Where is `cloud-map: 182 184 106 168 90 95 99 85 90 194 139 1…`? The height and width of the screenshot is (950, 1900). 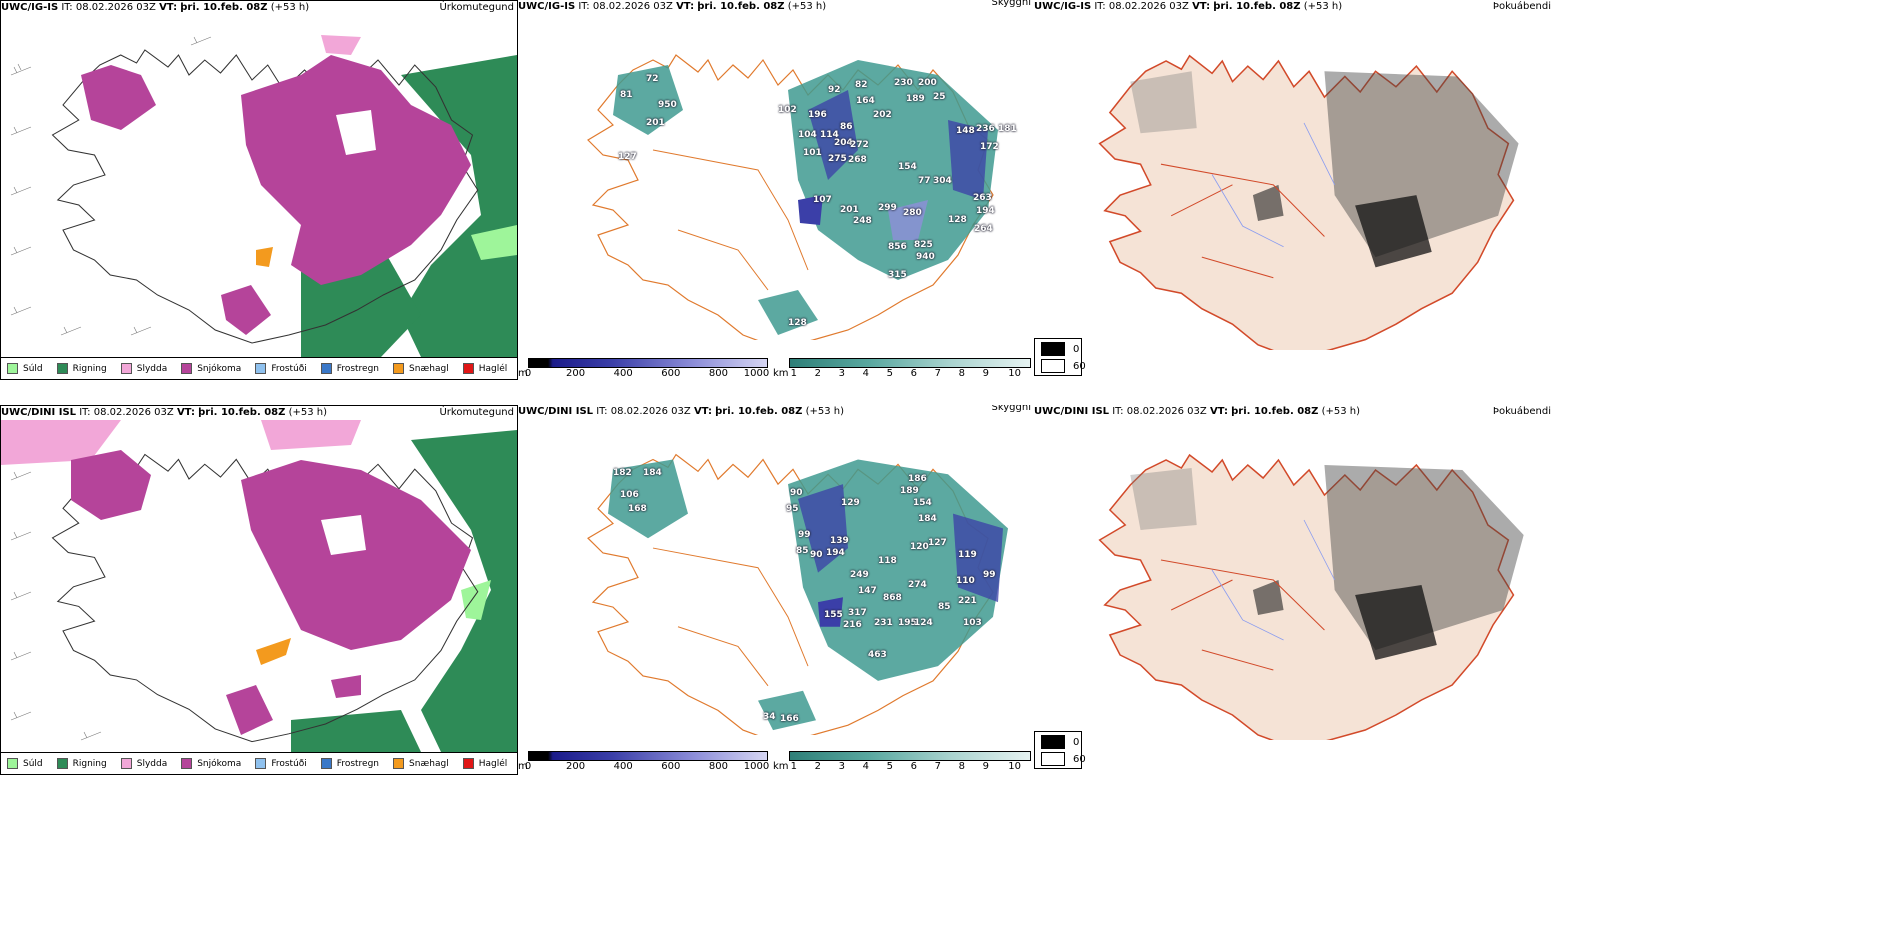
cloud-map: 182 184 106 168 90 95 99 85 90 194 139 1… is located at coordinates (788, 582).